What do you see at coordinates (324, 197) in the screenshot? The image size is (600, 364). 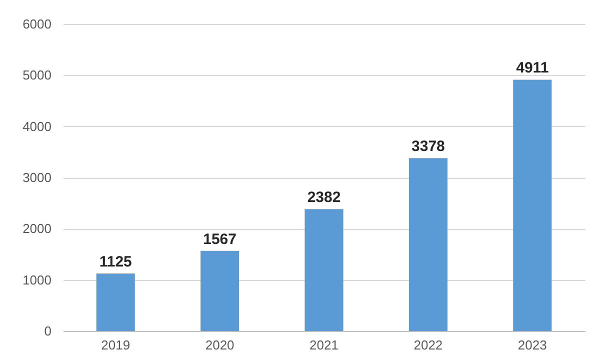 I see `data-label: 2382` at bounding box center [324, 197].